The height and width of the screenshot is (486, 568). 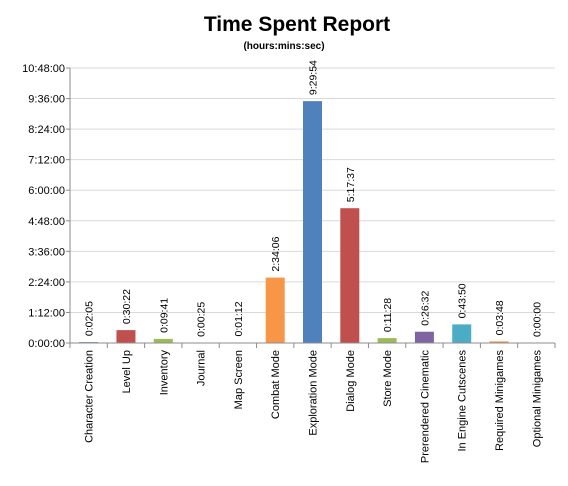 What do you see at coordinates (46, 191) in the screenshot?
I see `y-tick-label: 6:00:00` at bounding box center [46, 191].